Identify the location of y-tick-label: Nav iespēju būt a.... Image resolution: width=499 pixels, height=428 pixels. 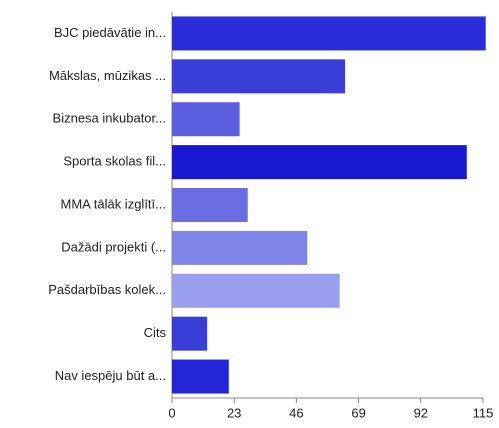
(110, 375).